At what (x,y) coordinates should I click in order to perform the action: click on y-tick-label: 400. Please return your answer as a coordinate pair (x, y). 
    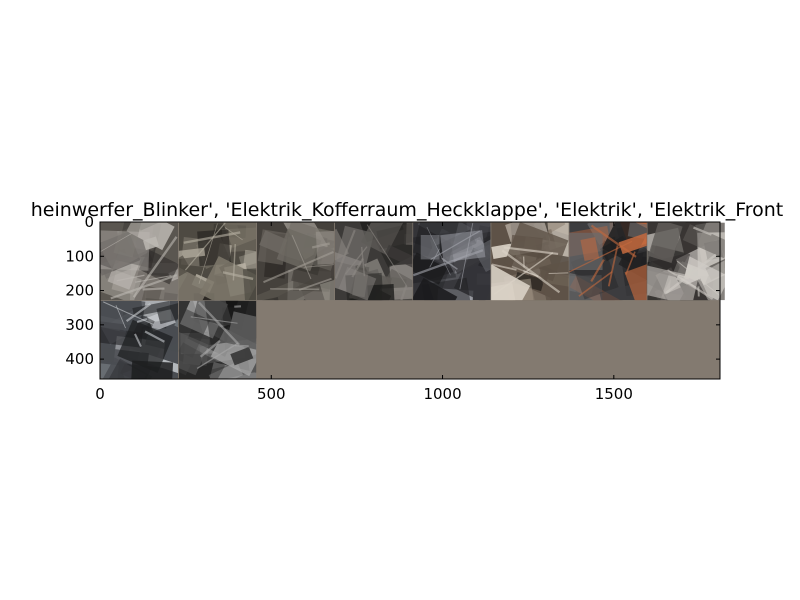
    Looking at the image, I should click on (79, 359).